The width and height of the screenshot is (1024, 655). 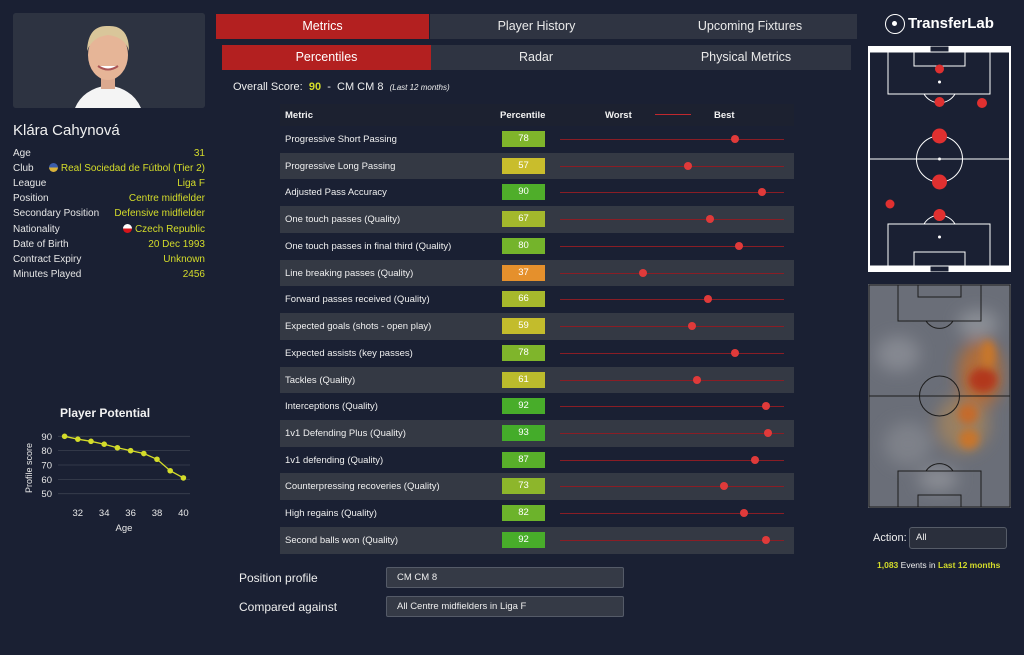 I want to click on percentile-badge: 73, so click(x=523, y=486).